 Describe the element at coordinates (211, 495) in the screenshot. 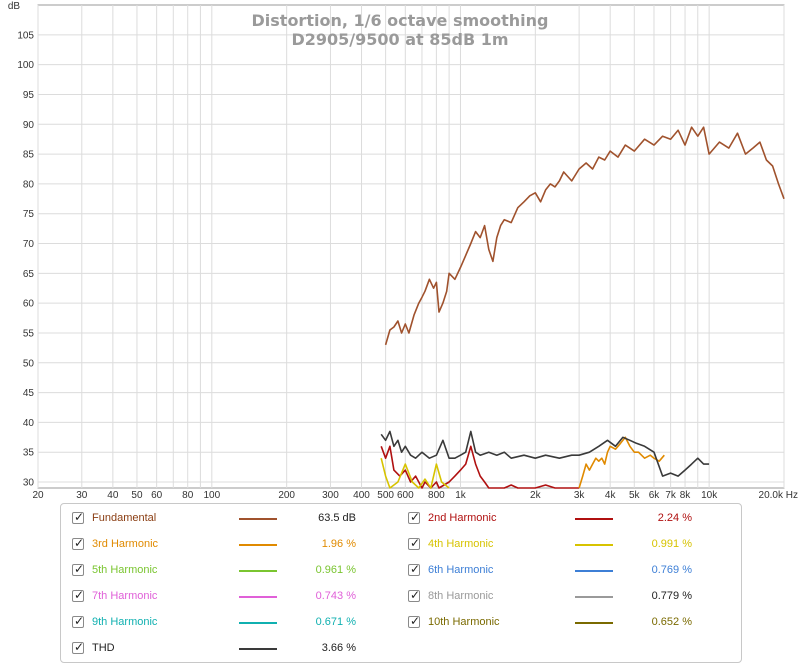

I see `x-tick-label: 100` at that location.